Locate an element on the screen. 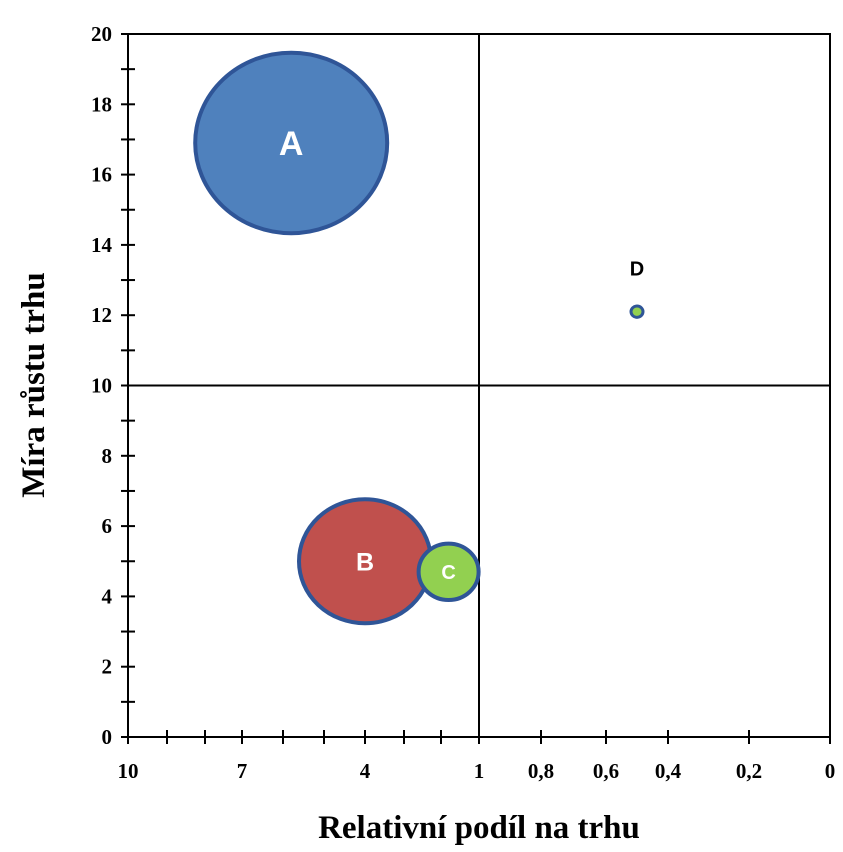  y-tick-label: 0 is located at coordinates (107, 737).